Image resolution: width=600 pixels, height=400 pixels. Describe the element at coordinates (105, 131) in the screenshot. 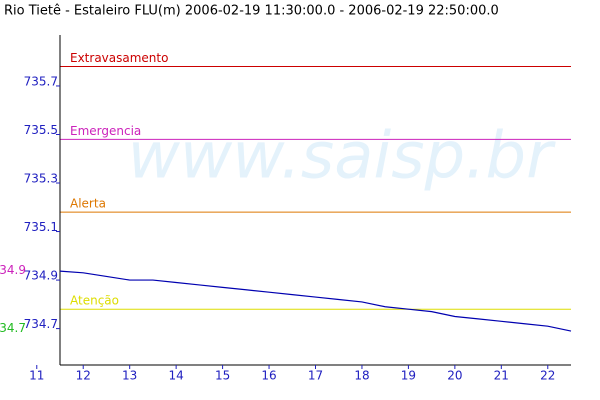

I see `threshold-label: Emergencia` at that location.